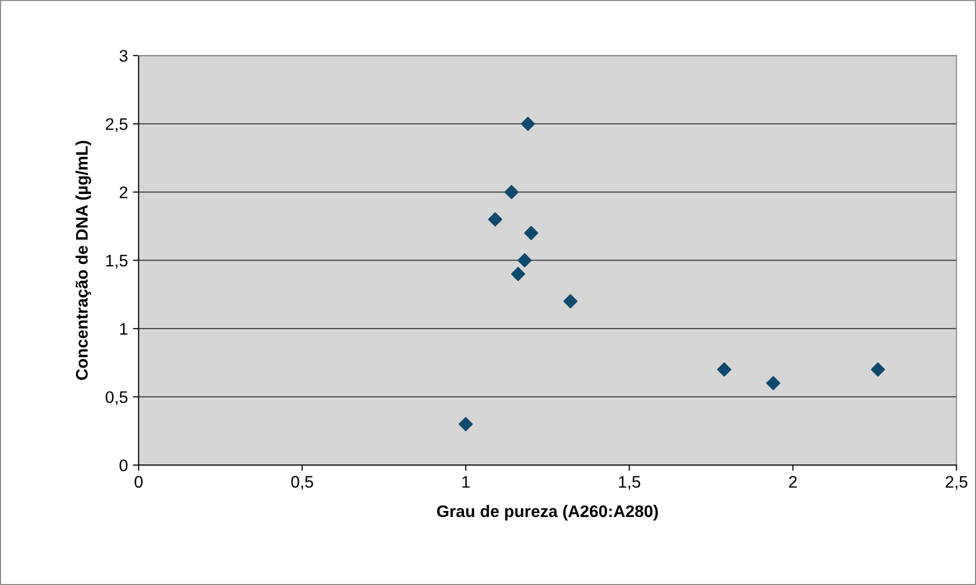 The image size is (976, 585). I want to click on y-tick-label: 1,5, so click(117, 261).